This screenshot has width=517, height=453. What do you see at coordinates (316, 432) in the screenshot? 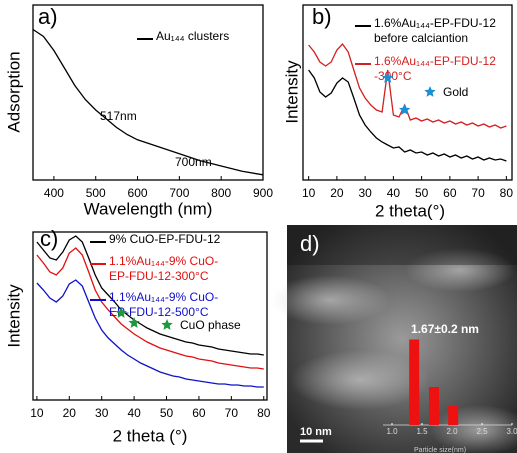
I see `annotation: 10 nm` at bounding box center [316, 432].